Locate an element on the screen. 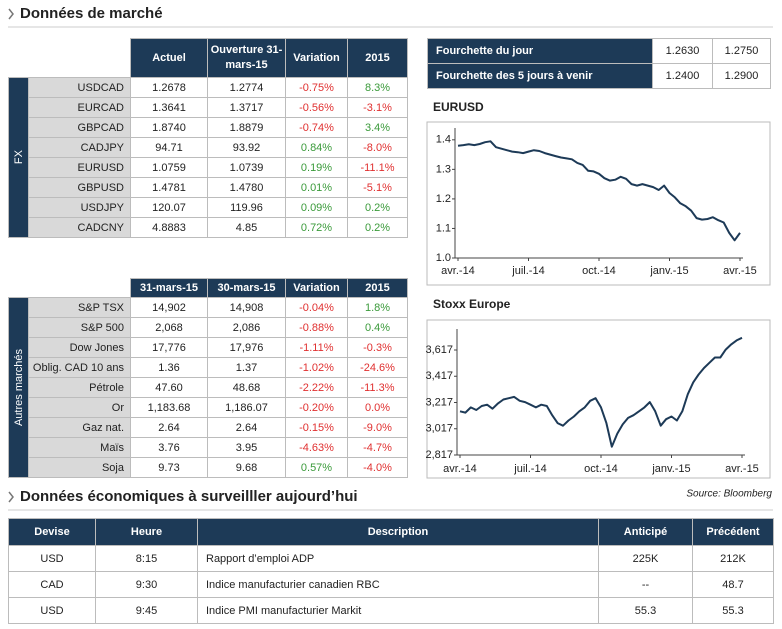 Image resolution: width=782 pixels, height=629 pixels. cell: 2.64 is located at coordinates (169, 427).